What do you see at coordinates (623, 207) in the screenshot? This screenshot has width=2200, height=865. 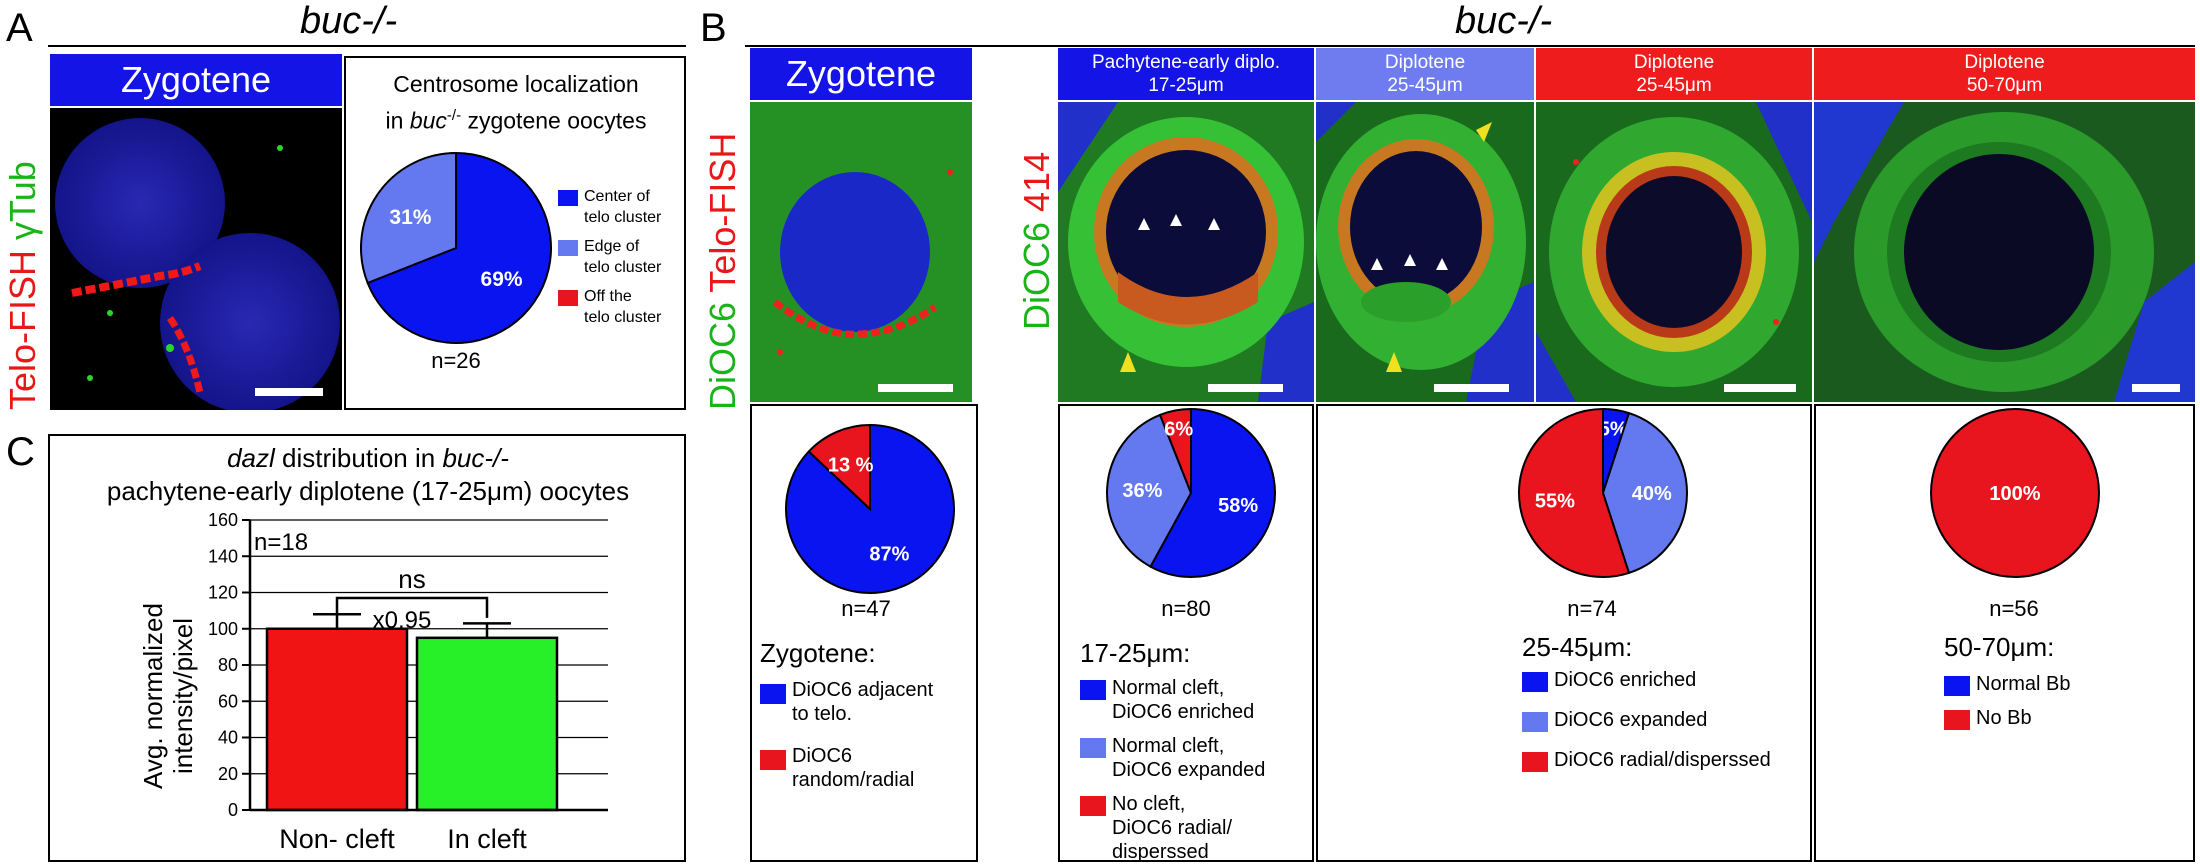 I see `legend-label: Center of telo cluster` at bounding box center [623, 207].